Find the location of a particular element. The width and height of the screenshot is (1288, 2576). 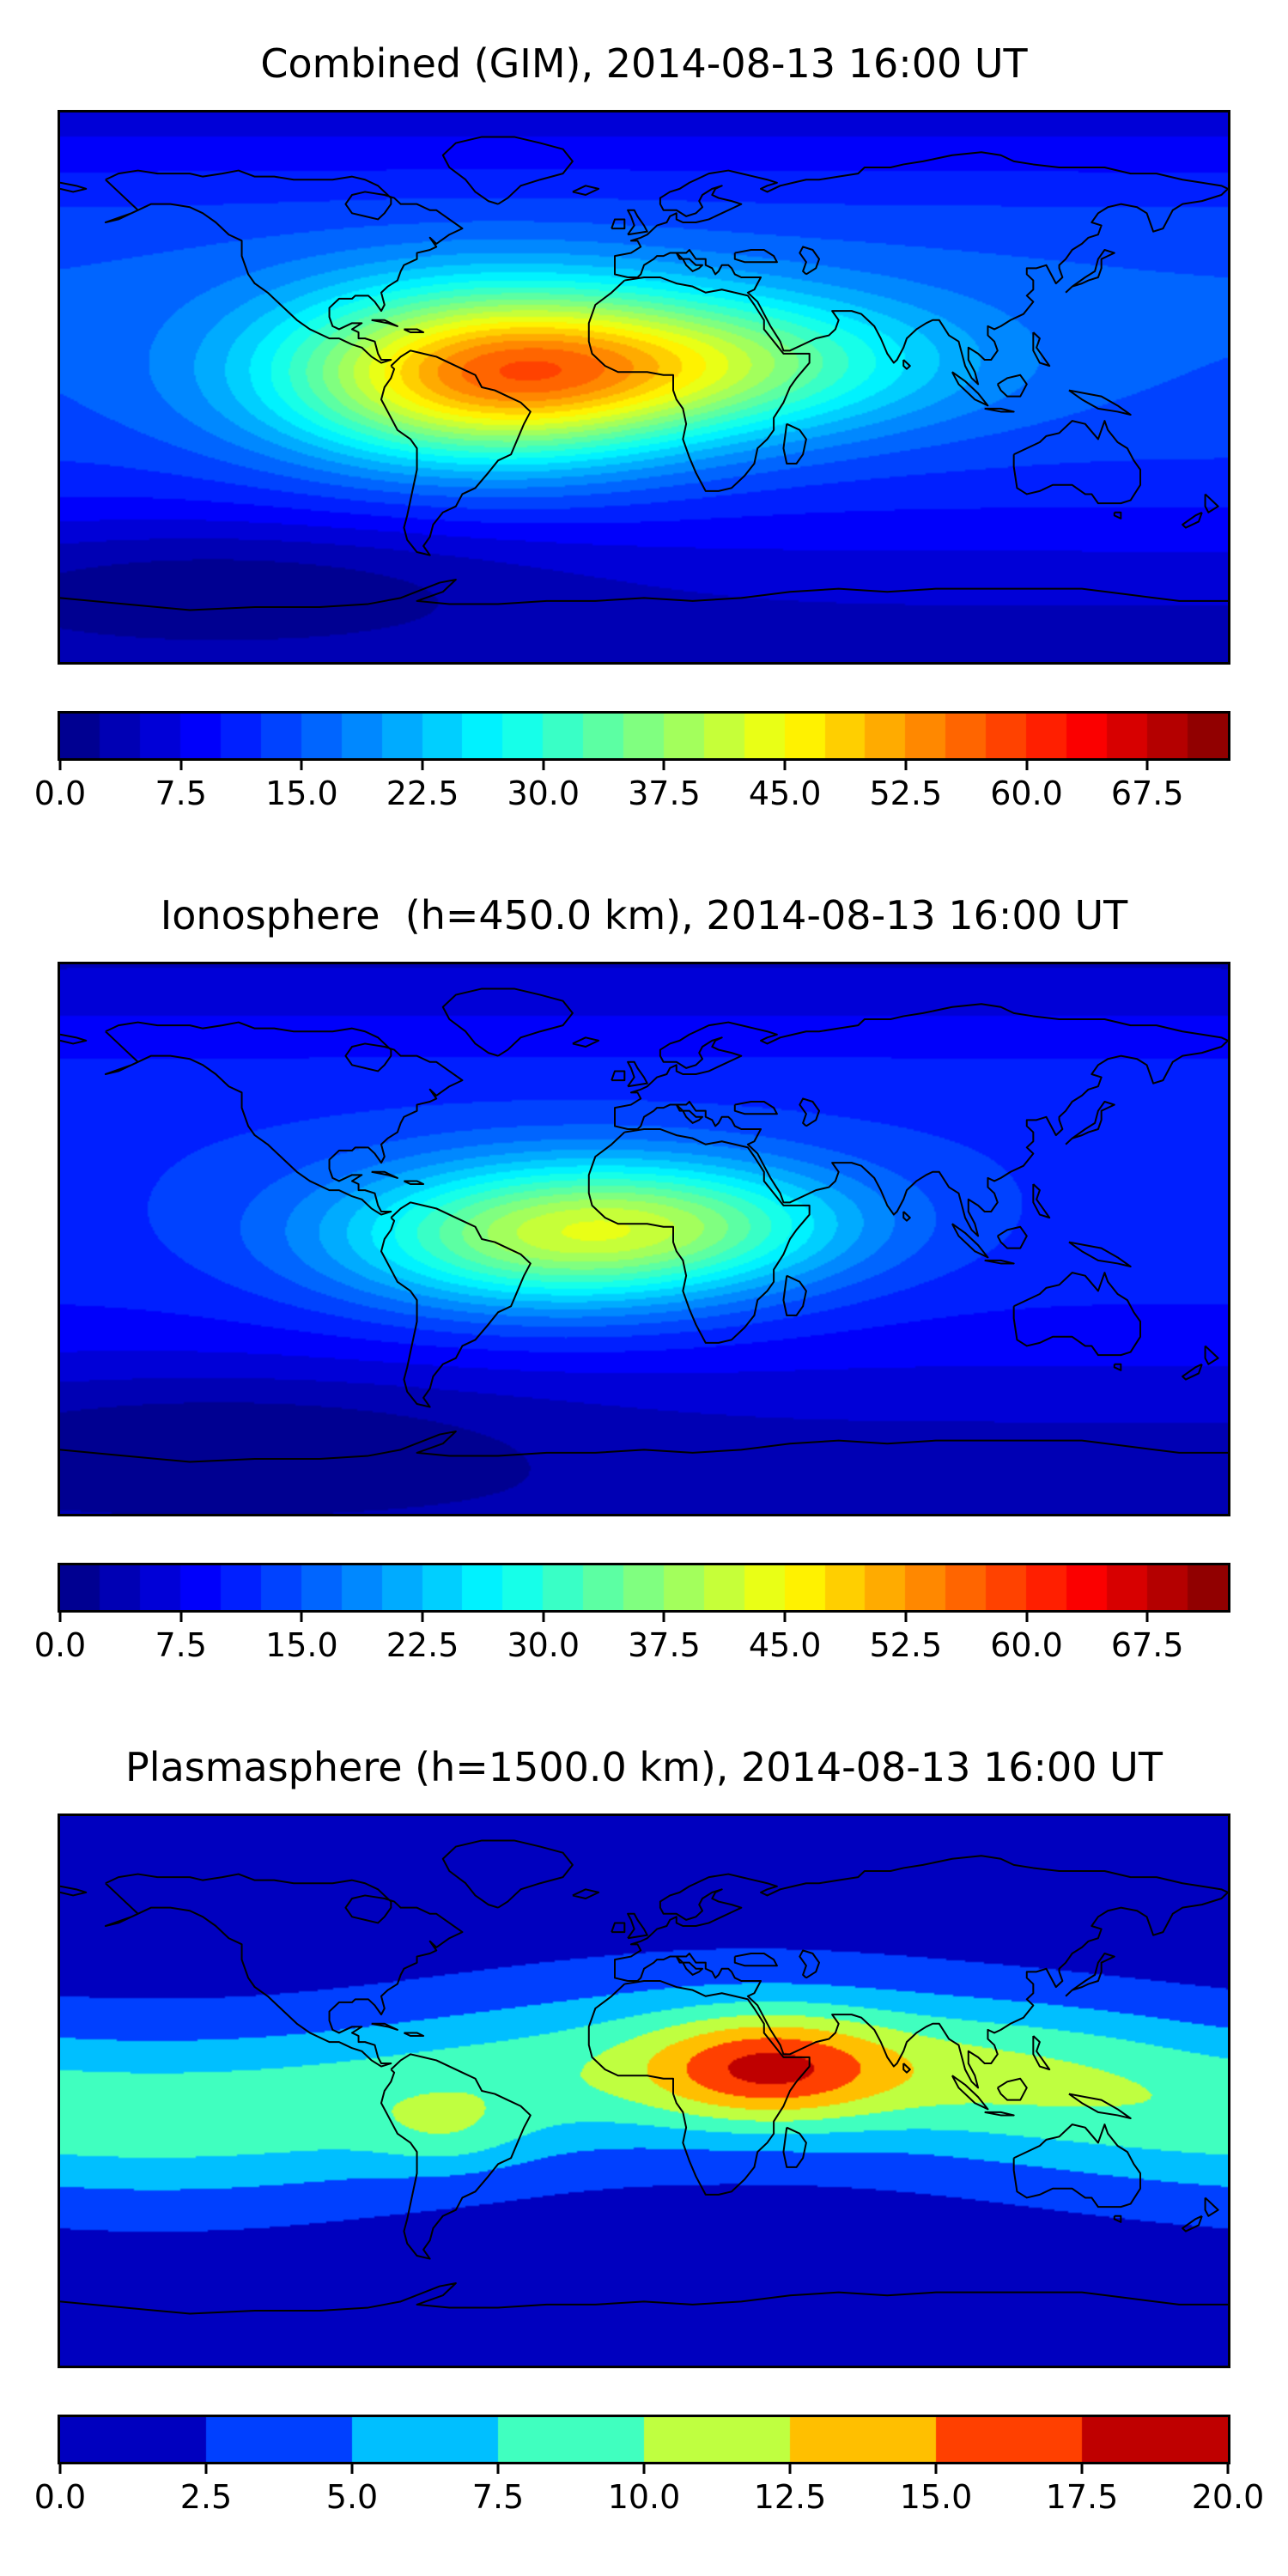

colorbar-tick-label: 20.0 is located at coordinates (1228, 2497).